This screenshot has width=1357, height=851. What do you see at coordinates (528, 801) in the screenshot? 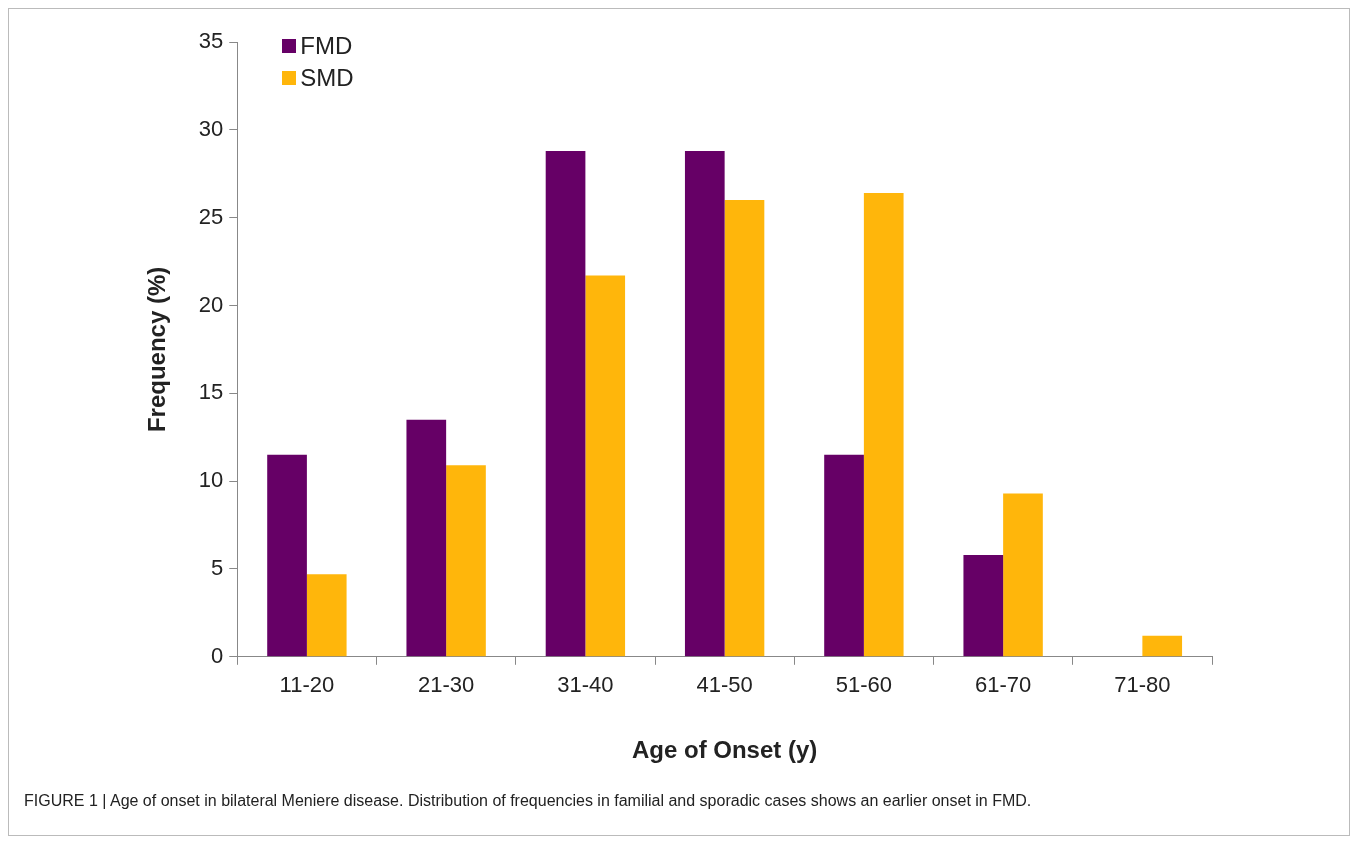
I see `caption: FIGURE 1 | Age of onset in bilateral Meniere disease. Distribution of frequencies in familial and sporadic cases shows an earlier onset in FMD.` at bounding box center [528, 801].